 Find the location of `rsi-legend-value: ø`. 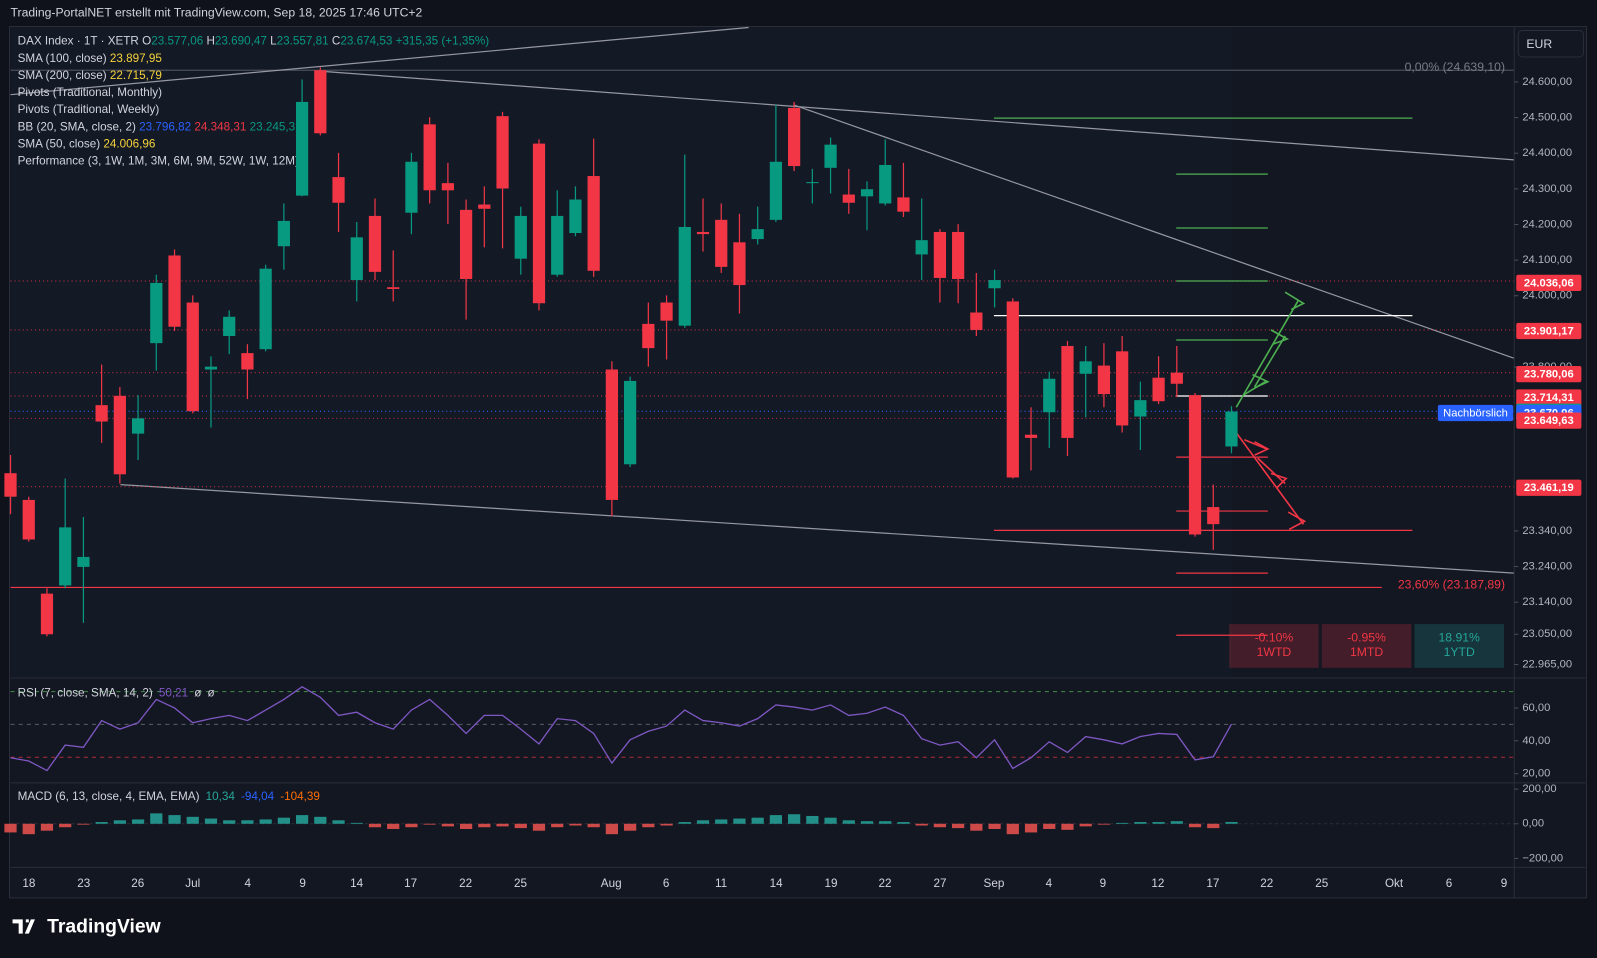

rsi-legend-value: ø is located at coordinates (210, 692).